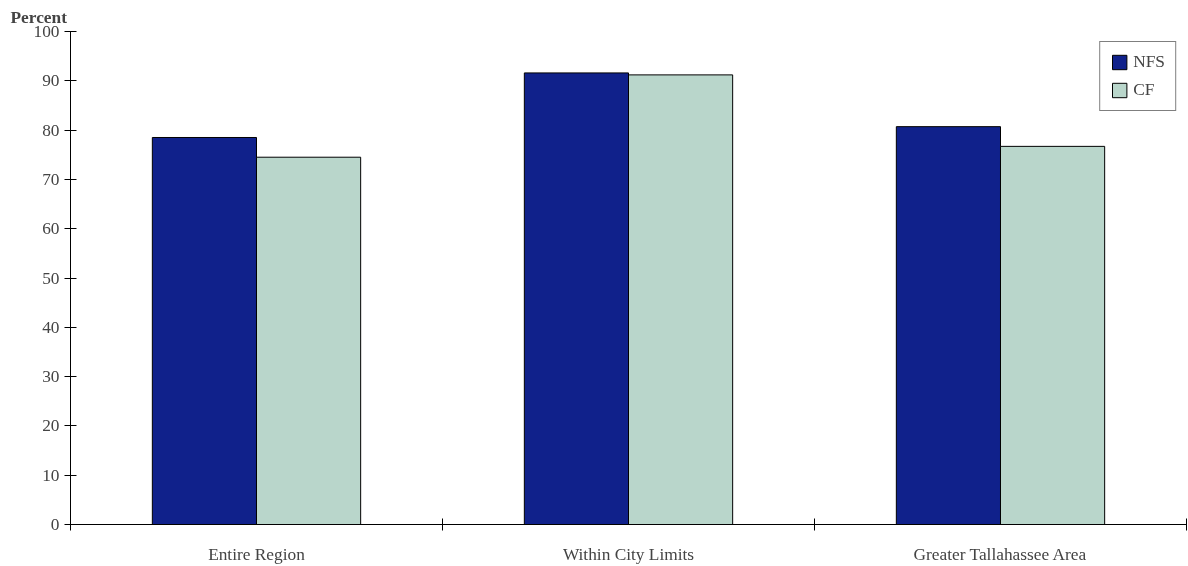 This screenshot has height=566, width=1188. I want to click on y-tick-label: 80, so click(51, 130).